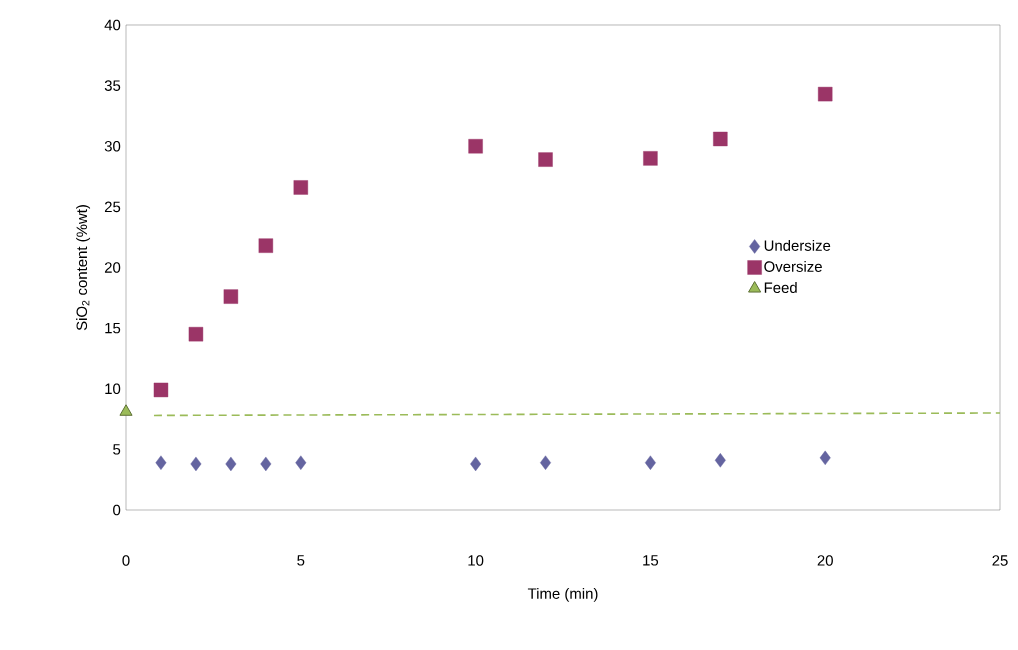 This screenshot has height=650, width=1018. What do you see at coordinates (797, 245) in the screenshot?
I see `legend-label: Undersize` at bounding box center [797, 245].